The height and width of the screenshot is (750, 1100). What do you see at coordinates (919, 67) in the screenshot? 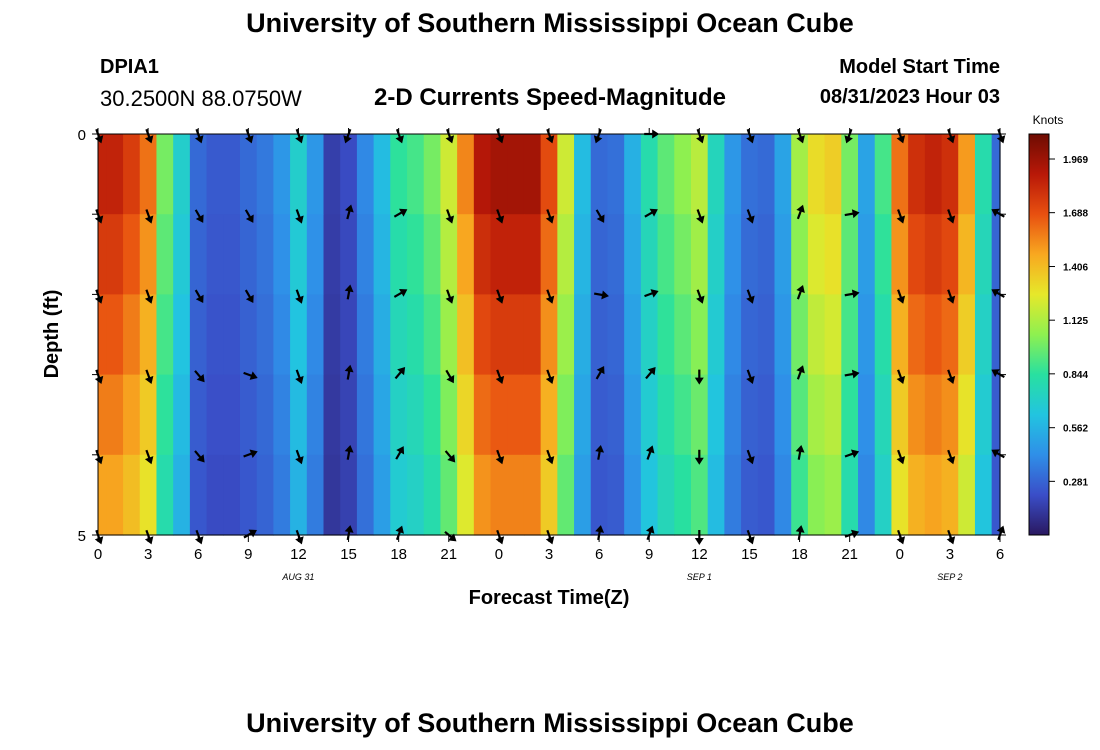
I see `model-start-label: Model Start Time` at bounding box center [919, 67].